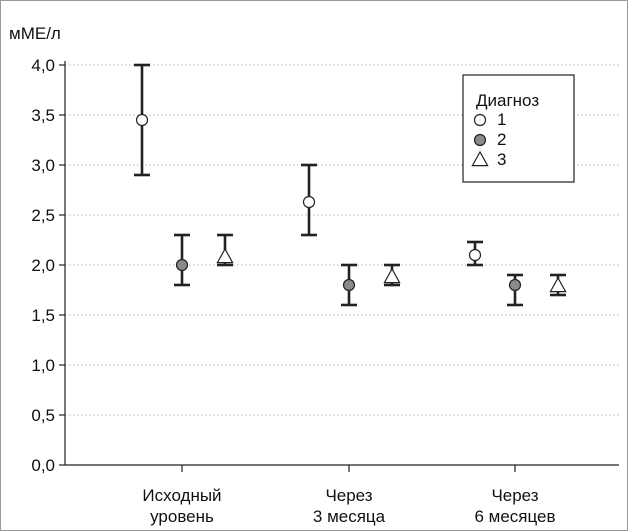  I want to click on y-tick-label: 2,0, so click(43, 265).